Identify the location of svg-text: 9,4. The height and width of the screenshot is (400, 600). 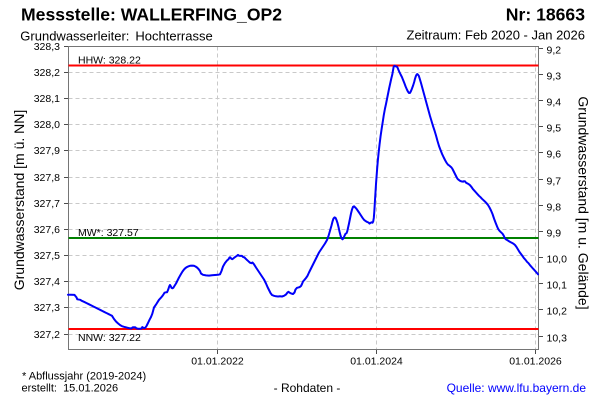
(554, 103).